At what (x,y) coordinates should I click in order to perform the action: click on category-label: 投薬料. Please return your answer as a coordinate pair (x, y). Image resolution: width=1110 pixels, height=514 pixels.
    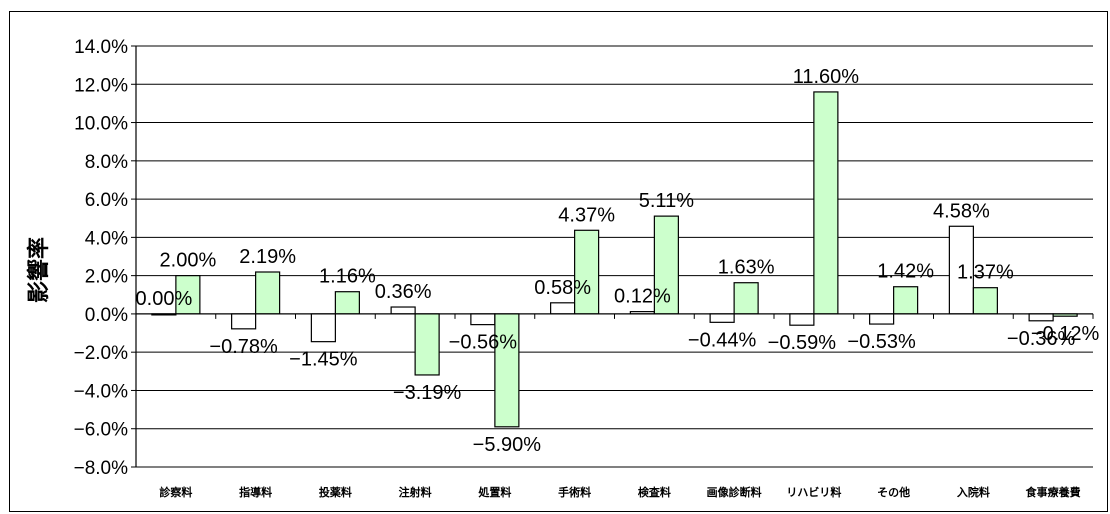
    Looking at the image, I should click on (335, 492).